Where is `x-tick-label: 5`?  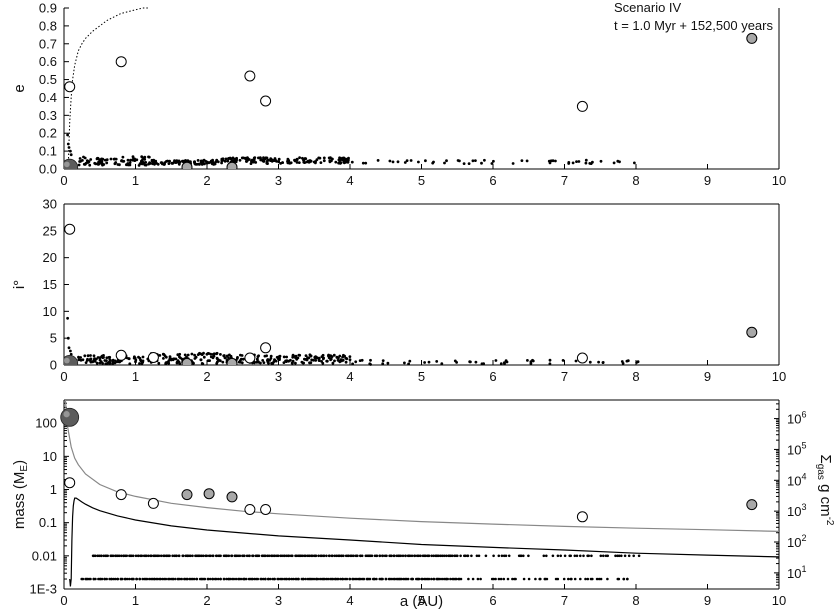 x-tick-label: 5 is located at coordinates (421, 180).